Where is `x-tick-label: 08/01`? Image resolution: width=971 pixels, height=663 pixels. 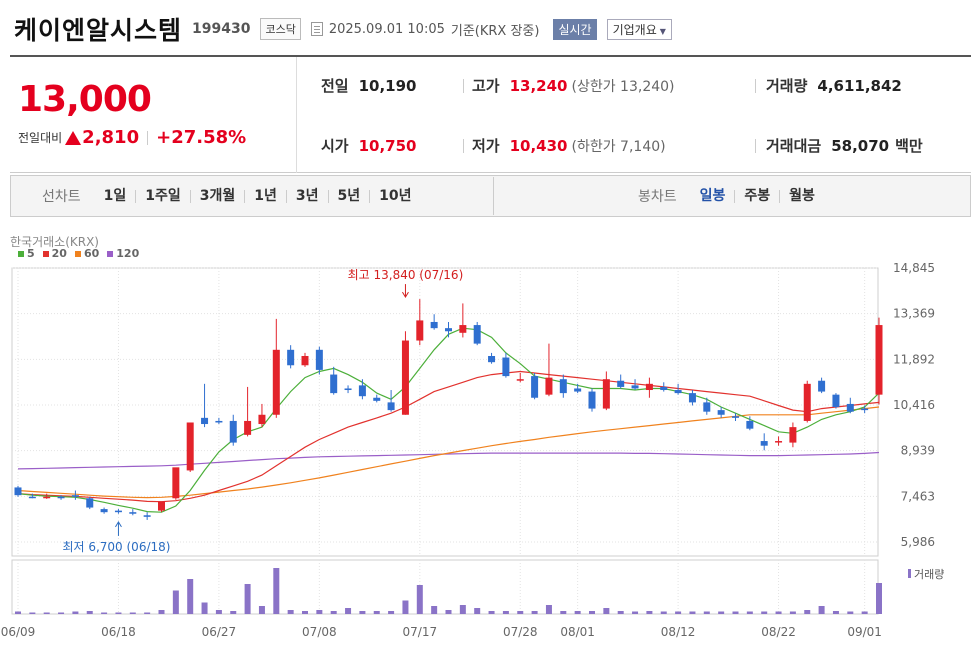 x-tick-label: 08/01 is located at coordinates (577, 632).